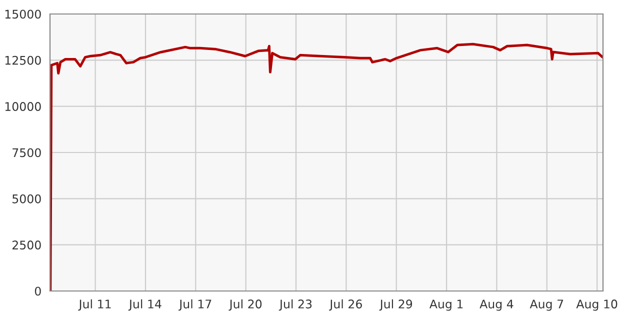 This screenshot has height=324, width=629. Describe the element at coordinates (446, 305) in the screenshot. I see `x-tick-label: Aug 1` at that location.